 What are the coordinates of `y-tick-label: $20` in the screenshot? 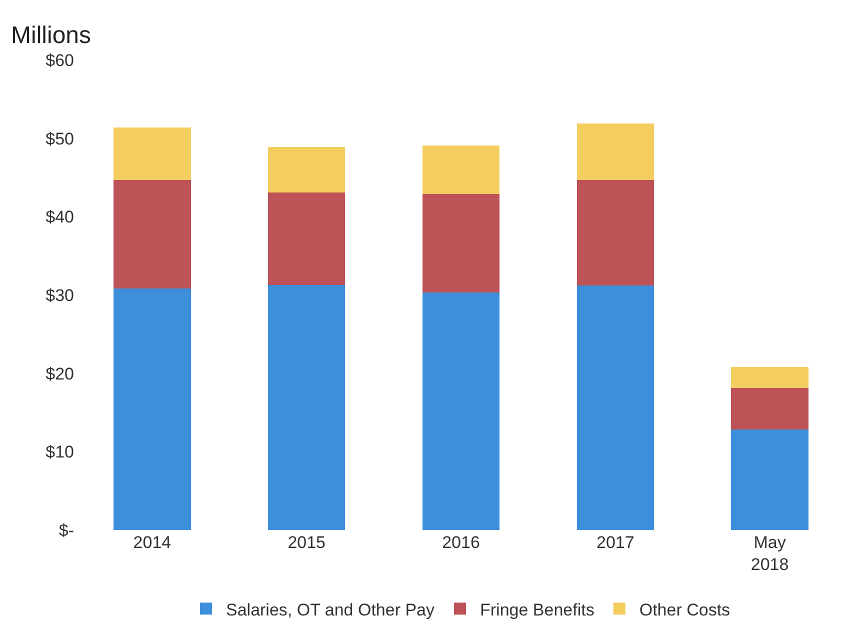 It's located at (60, 374).